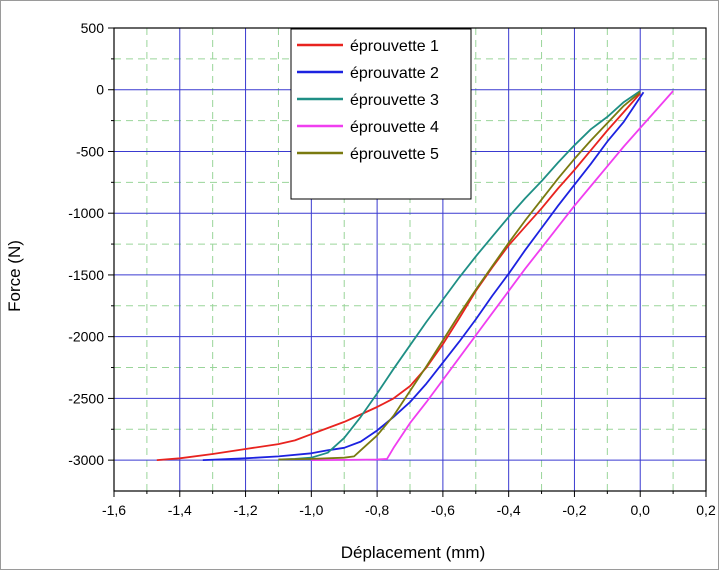  Describe the element at coordinates (409, 510) in the screenshot. I see `x-tick-labels: -1,6 -1,4 -1,2 -1,0 -0,8 -0,6 -0,4 -0,2 0,0 0,2` at that location.